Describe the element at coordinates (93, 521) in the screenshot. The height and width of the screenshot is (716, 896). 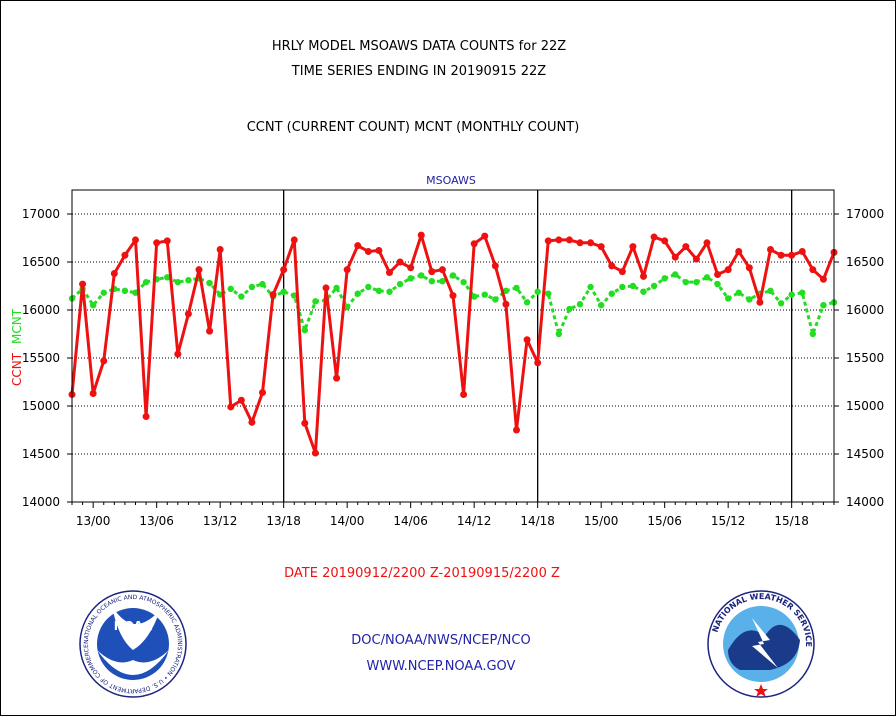
I see `x-tick-label: 13/00` at that location.